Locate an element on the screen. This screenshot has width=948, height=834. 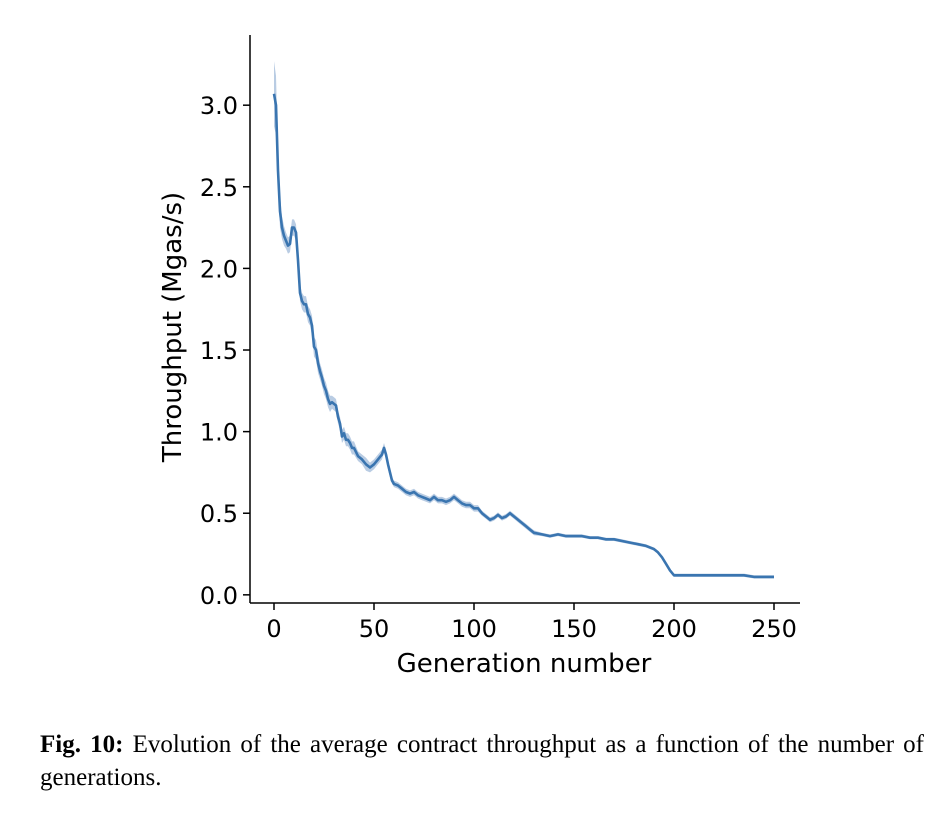
x-tick-label: 0 is located at coordinates (273, 629).